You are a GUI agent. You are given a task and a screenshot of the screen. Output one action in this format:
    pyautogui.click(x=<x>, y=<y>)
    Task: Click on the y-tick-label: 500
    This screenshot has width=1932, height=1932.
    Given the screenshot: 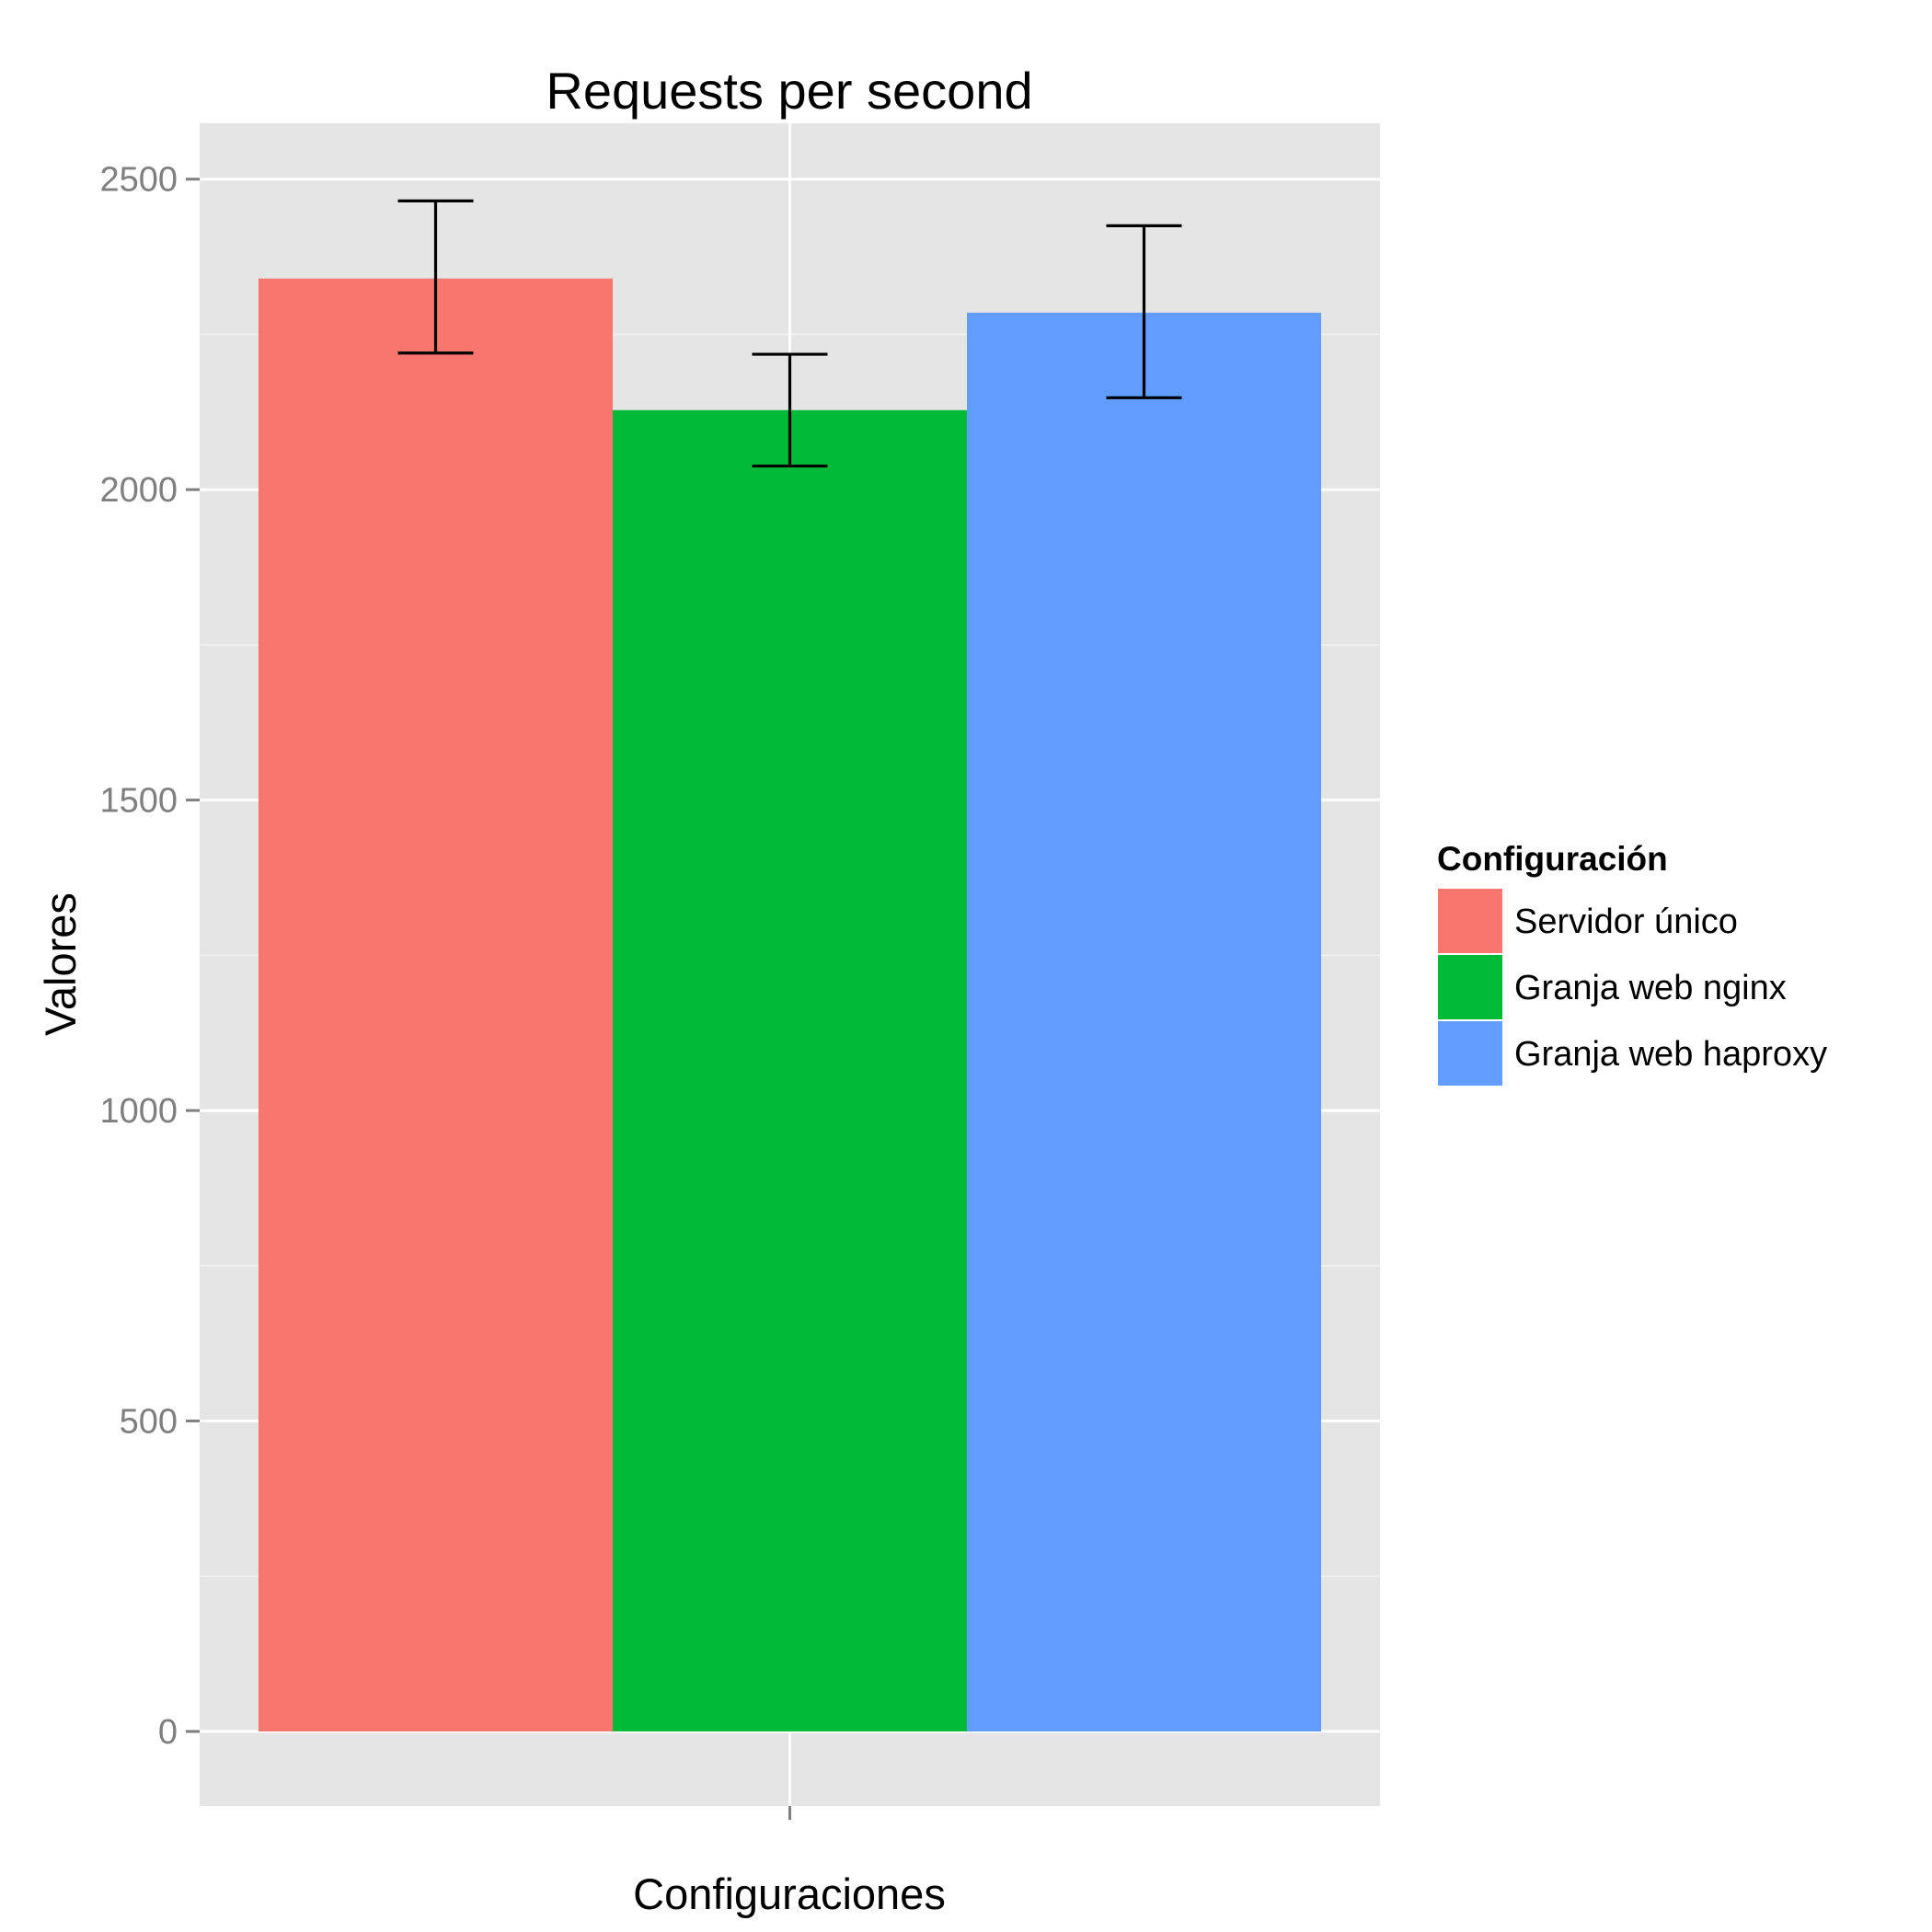 What is the action you would take?
    pyautogui.click(x=149, y=1422)
    